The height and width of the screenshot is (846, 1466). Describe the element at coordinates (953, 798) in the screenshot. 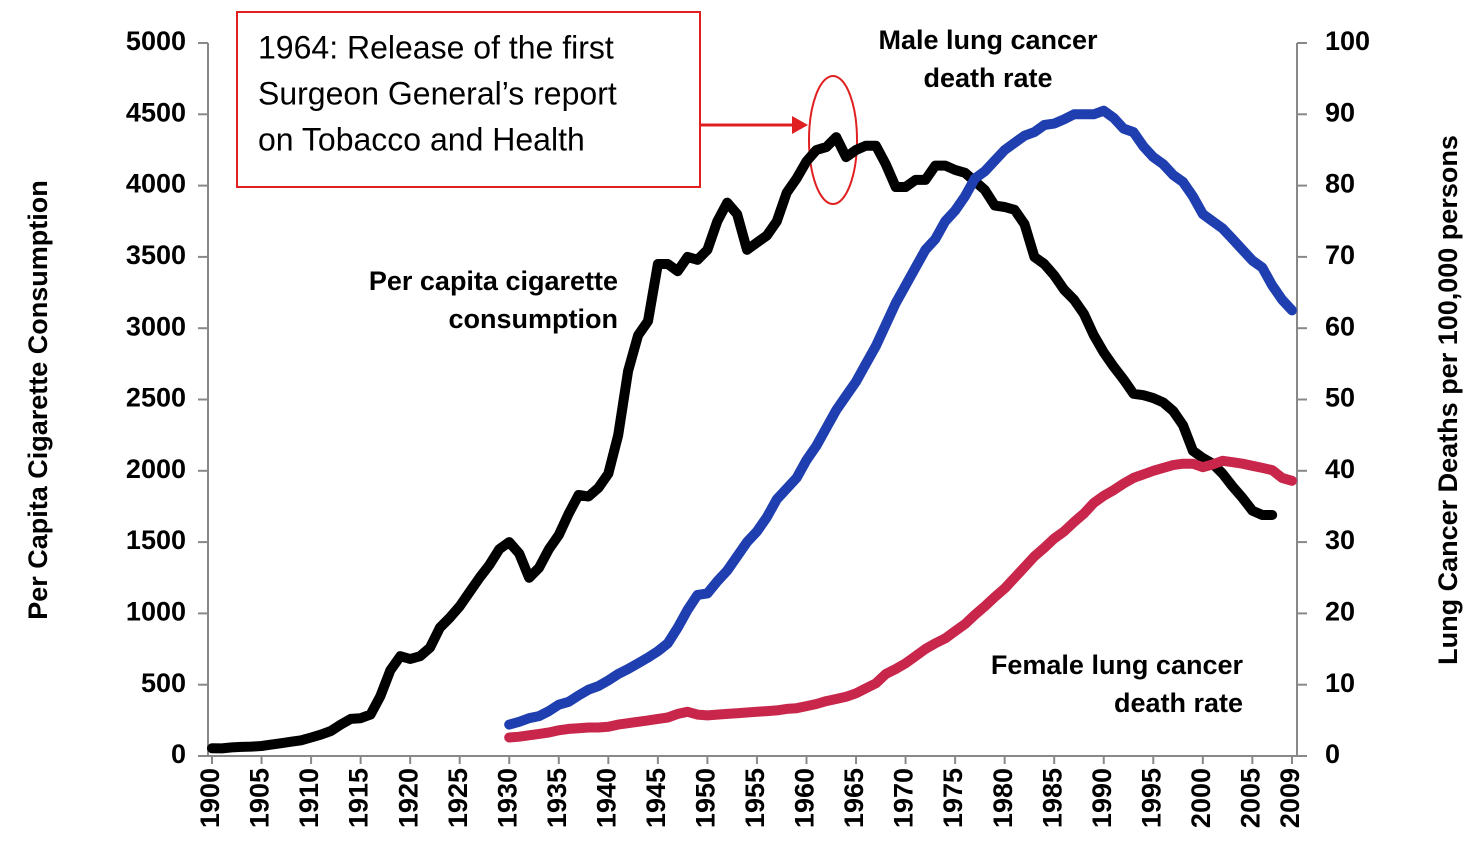

I see `x-tick-label: 1975` at that location.